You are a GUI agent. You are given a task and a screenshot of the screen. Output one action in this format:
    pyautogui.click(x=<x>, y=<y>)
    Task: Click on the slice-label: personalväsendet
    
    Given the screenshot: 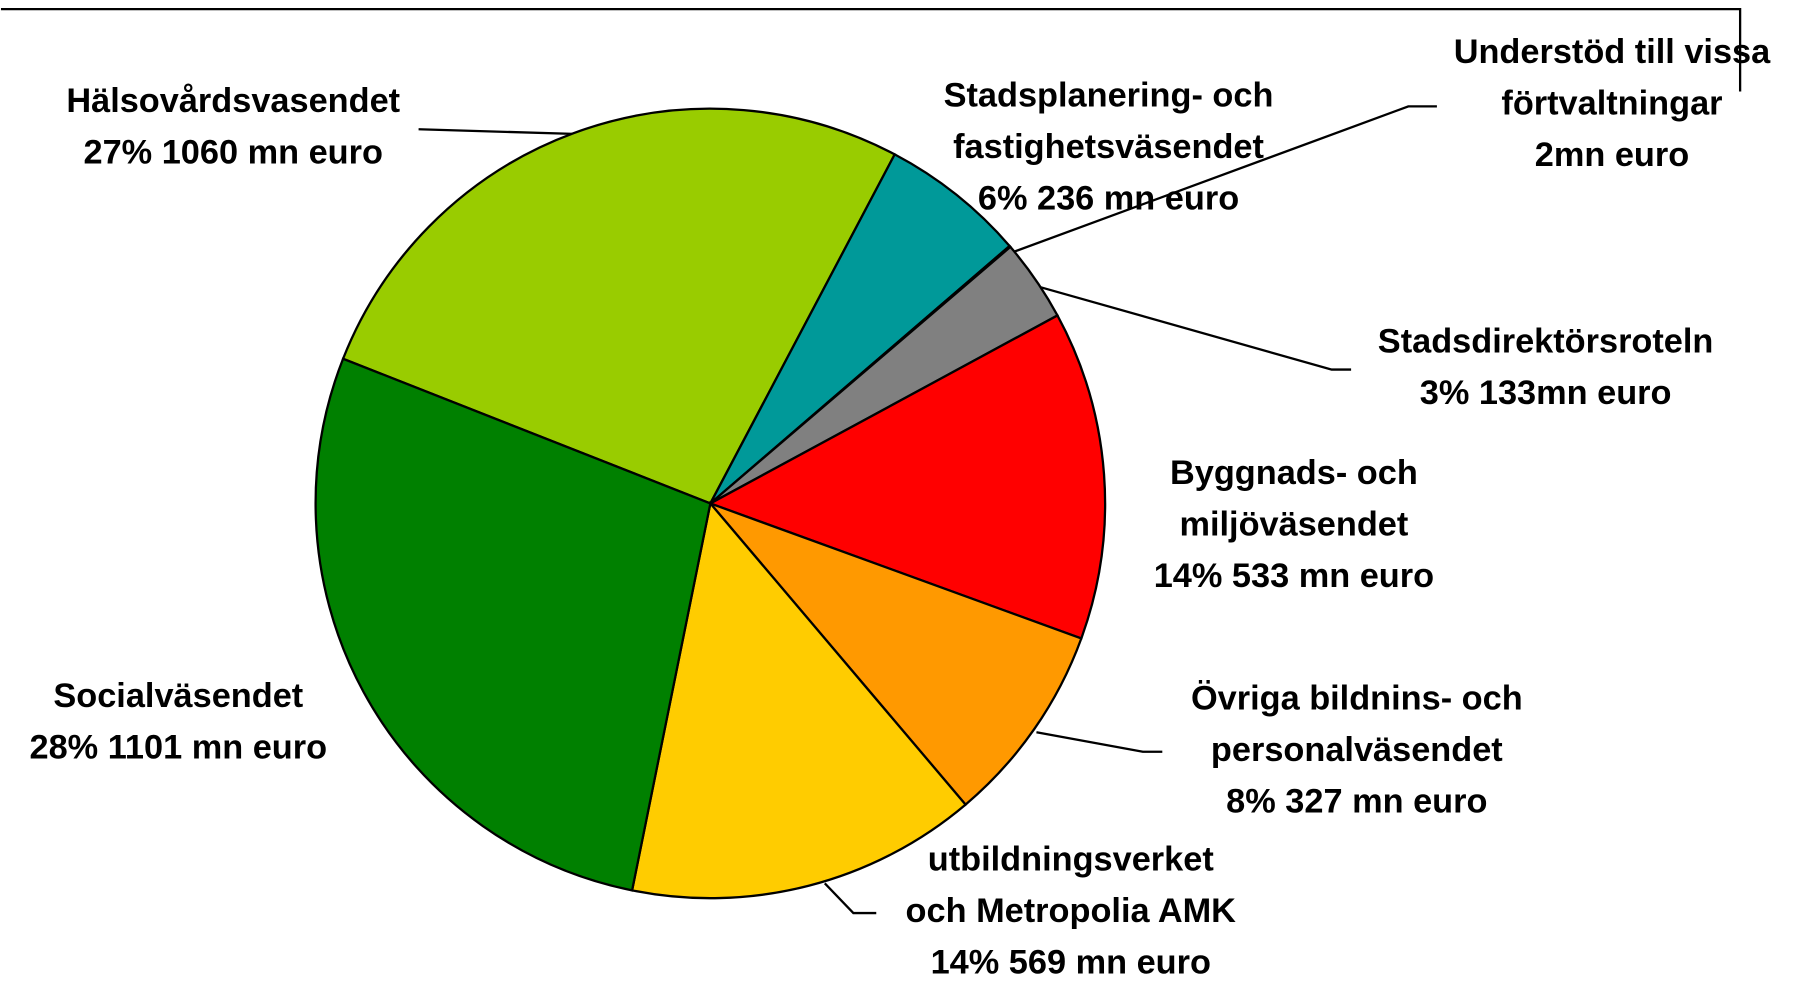 What is the action you would take?
    pyautogui.click(x=1357, y=750)
    